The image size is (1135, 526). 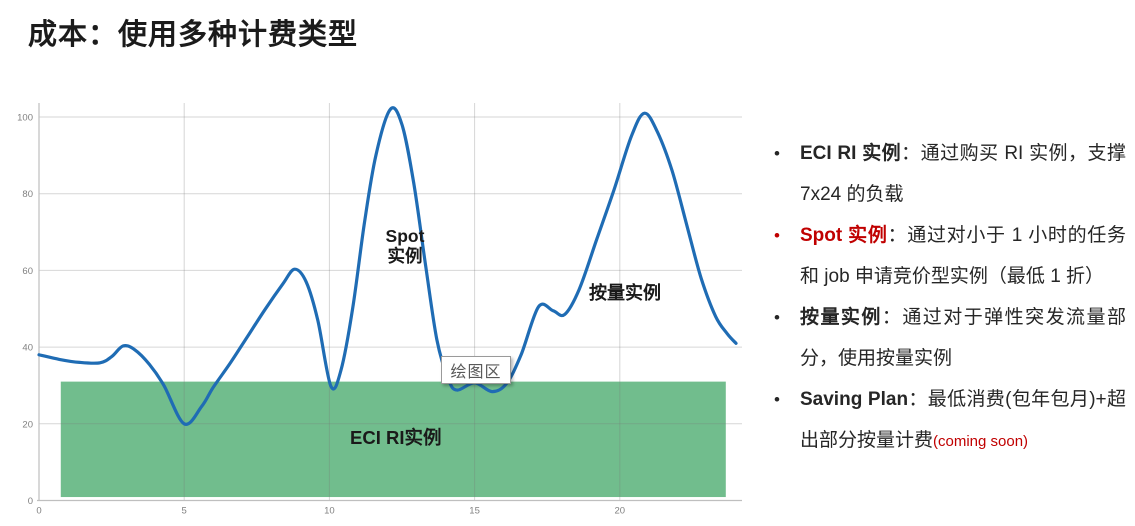 What do you see at coordinates (27, 348) in the screenshot?
I see `svg-text: 40` at bounding box center [27, 348].